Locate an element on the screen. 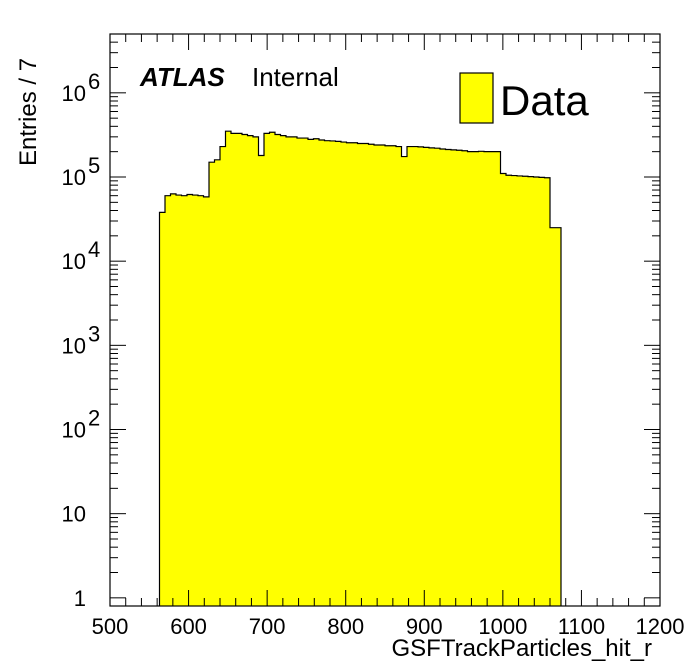 Image resolution: width=696 pixels, height=672 pixels. atlas-label: ATLAS is located at coordinates (182, 77).